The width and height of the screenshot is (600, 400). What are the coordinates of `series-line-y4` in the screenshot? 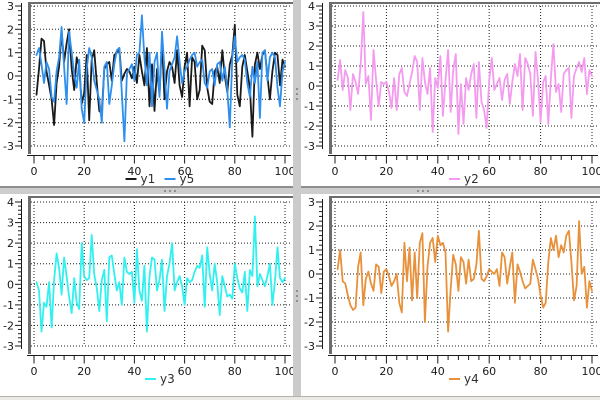 It's located at (464, 276).